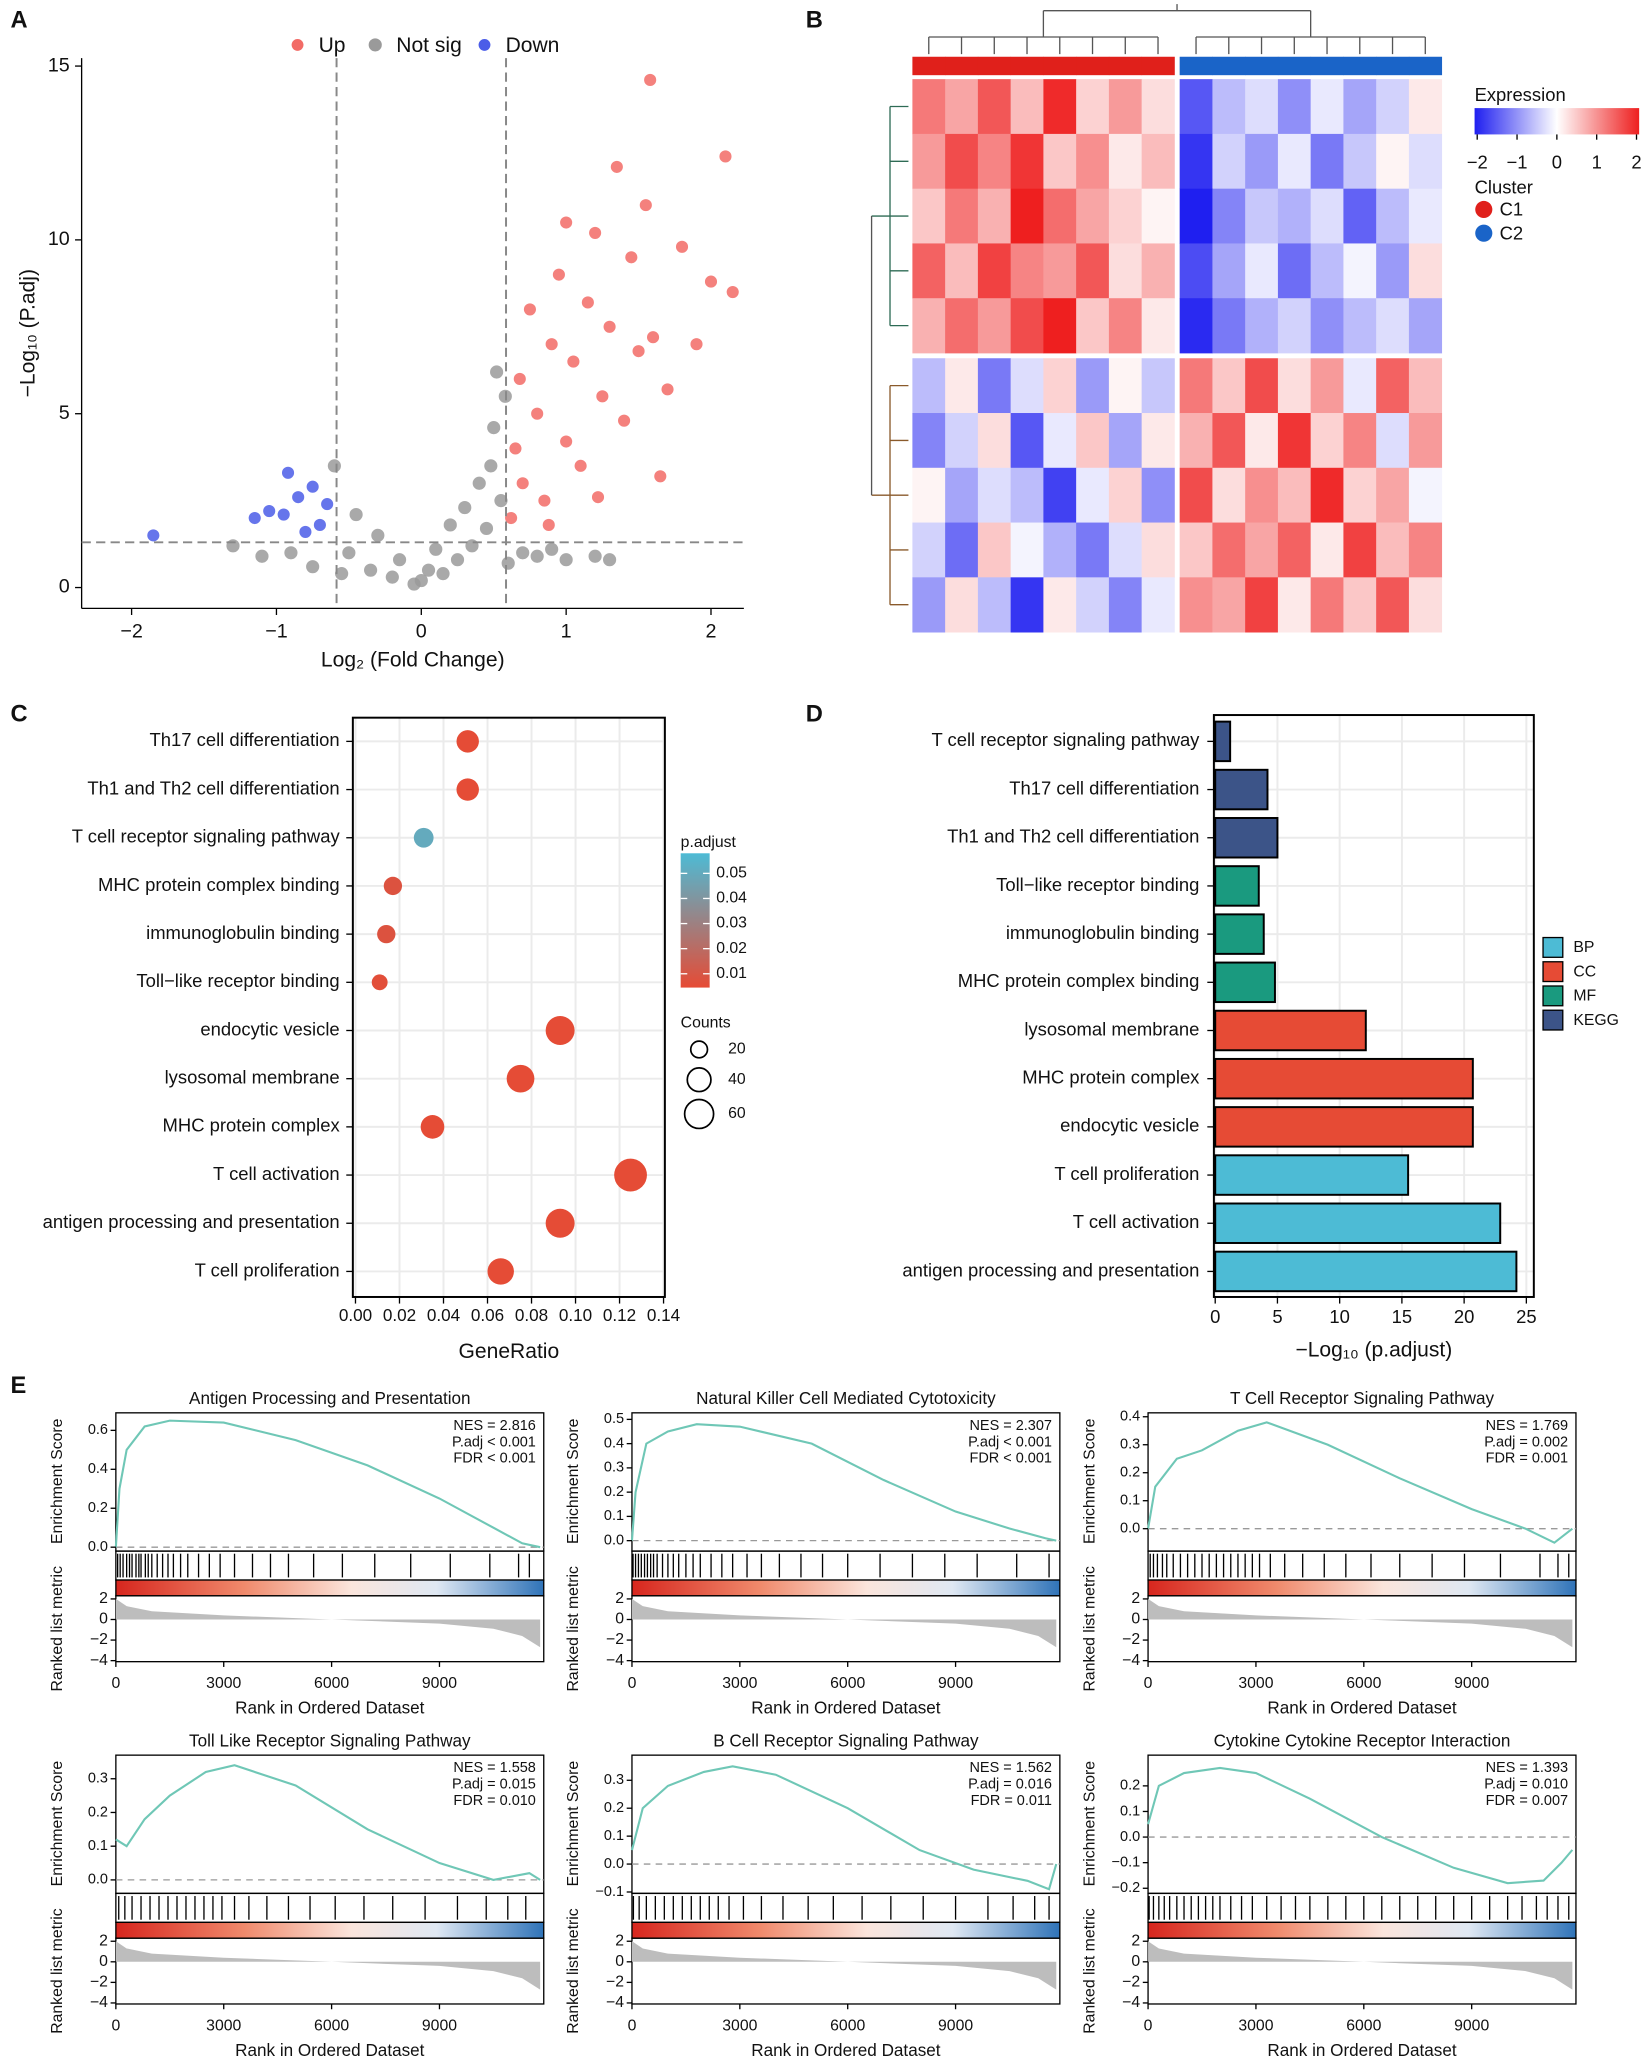 The height and width of the screenshot is (2066, 1651). I want to click on y-tick-label: −4, so click(615, 1660).